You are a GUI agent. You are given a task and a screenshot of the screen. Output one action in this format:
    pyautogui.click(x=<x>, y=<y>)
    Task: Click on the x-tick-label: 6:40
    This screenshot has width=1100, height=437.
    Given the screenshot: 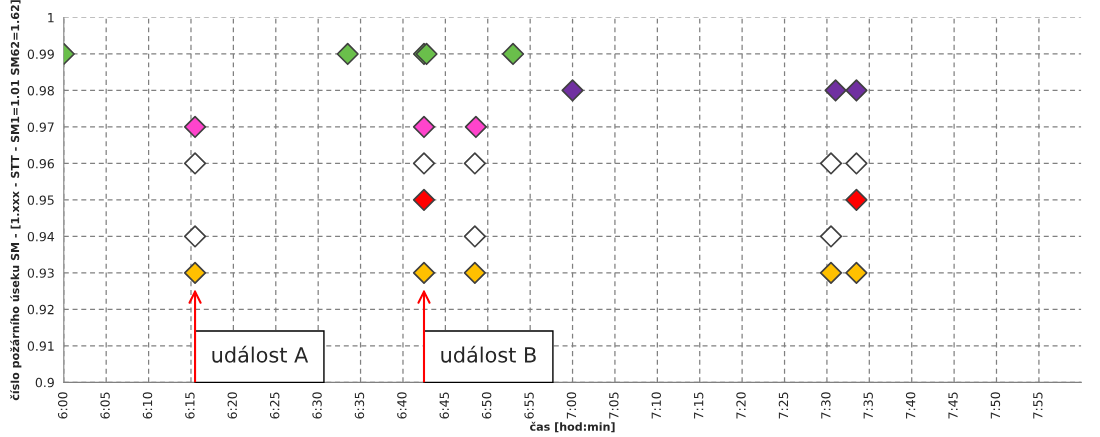 What is the action you would take?
    pyautogui.click(x=402, y=405)
    